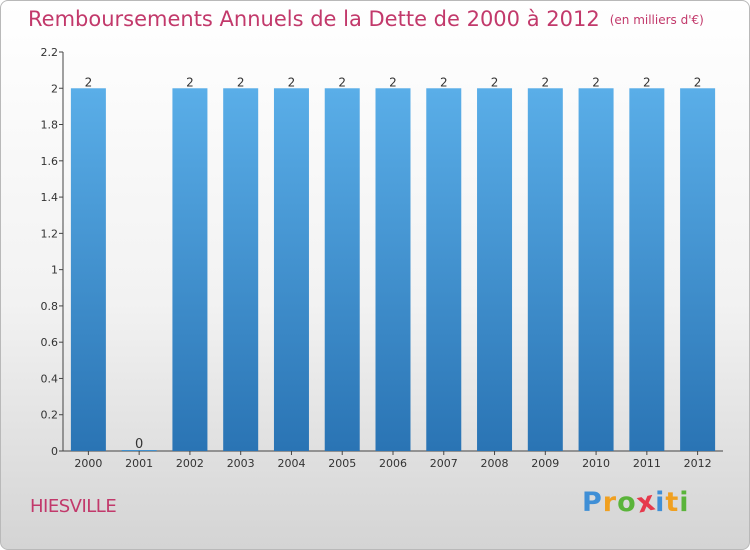 This screenshot has width=750, height=550. What do you see at coordinates (610, 502) in the screenshot?
I see `logo-letter: r` at bounding box center [610, 502].